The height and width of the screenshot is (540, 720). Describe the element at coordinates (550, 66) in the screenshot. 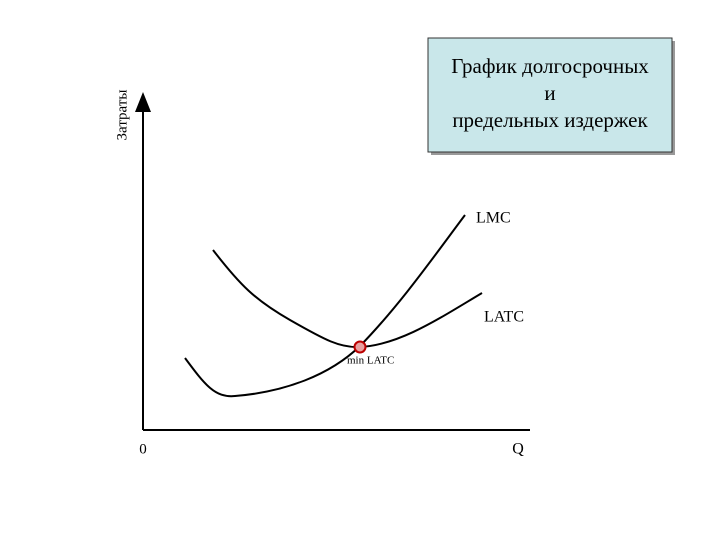

I see `title-line: График долгосрочных` at that location.